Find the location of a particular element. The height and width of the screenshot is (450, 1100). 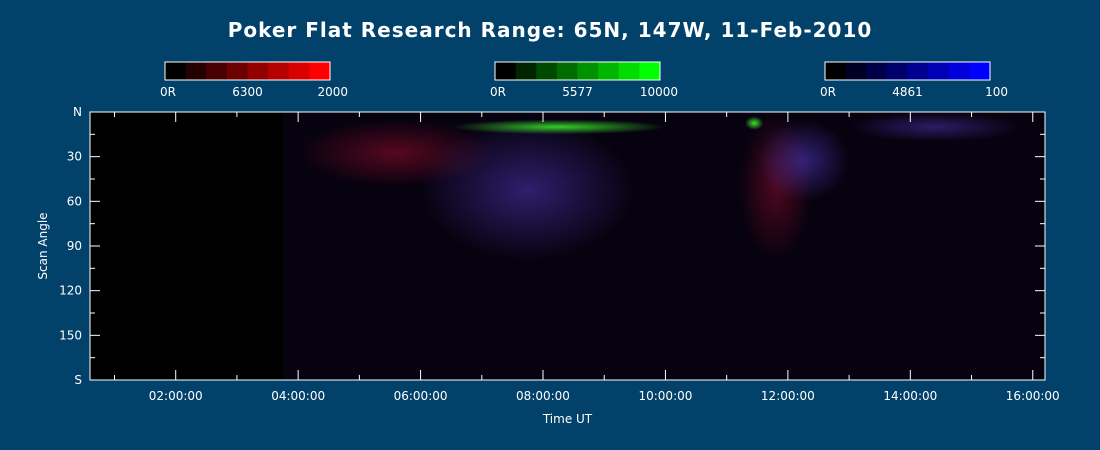

y-tick-label: 30 is located at coordinates (74, 157).